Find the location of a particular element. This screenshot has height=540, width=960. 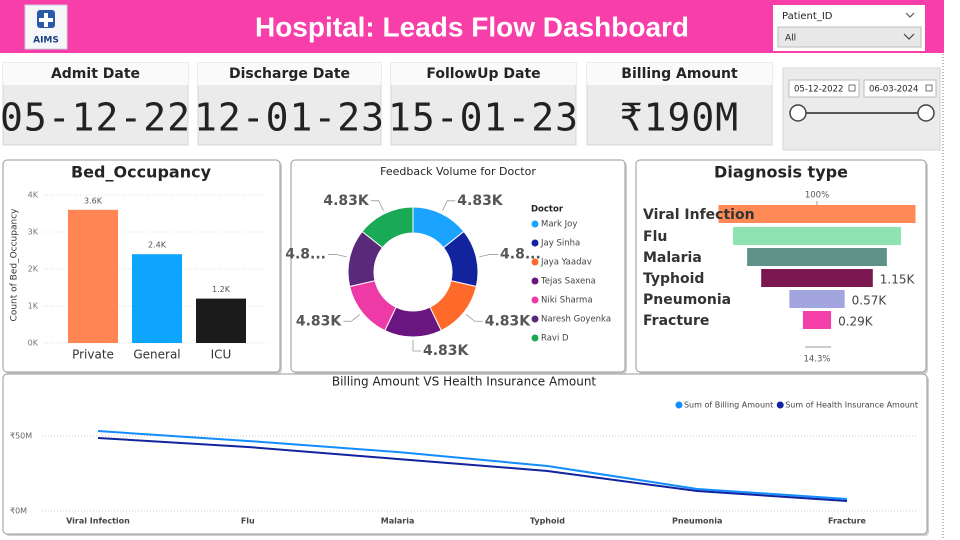

legend-label: Sum of Health Insurance Amount is located at coordinates (851, 405).